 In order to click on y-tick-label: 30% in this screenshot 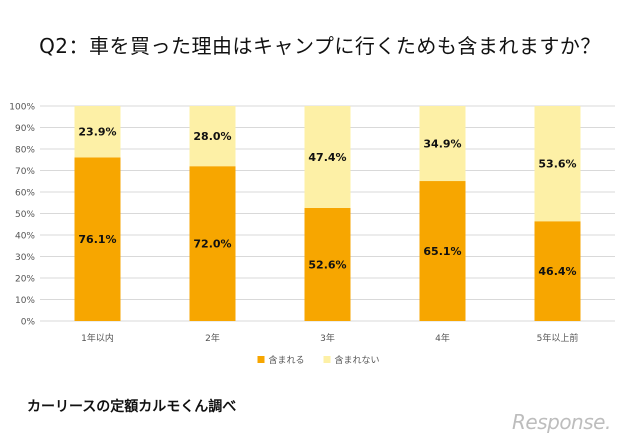, I will do `click(25, 258)`.